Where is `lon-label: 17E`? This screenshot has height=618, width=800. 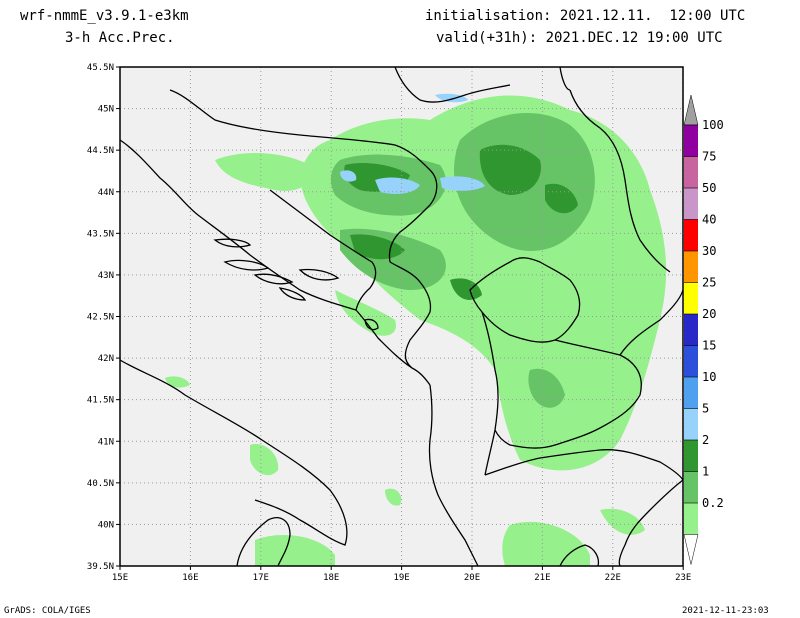
lon-label: 17E is located at coordinates (261, 578).